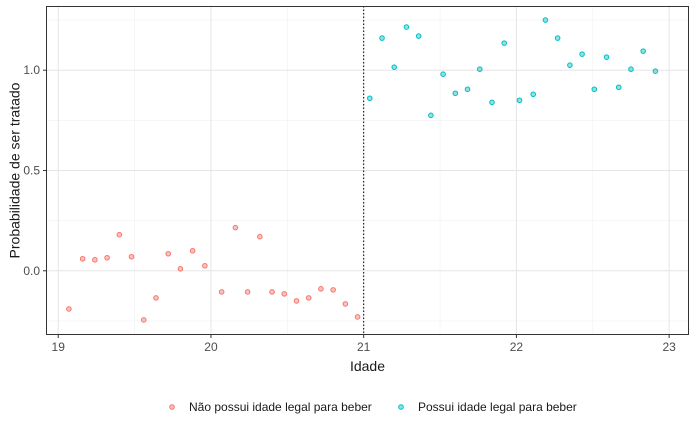 The image size is (692, 427). Describe the element at coordinates (15, 170) in the screenshot. I see `y-axis-title: Probabilidade de ser tratado` at that location.